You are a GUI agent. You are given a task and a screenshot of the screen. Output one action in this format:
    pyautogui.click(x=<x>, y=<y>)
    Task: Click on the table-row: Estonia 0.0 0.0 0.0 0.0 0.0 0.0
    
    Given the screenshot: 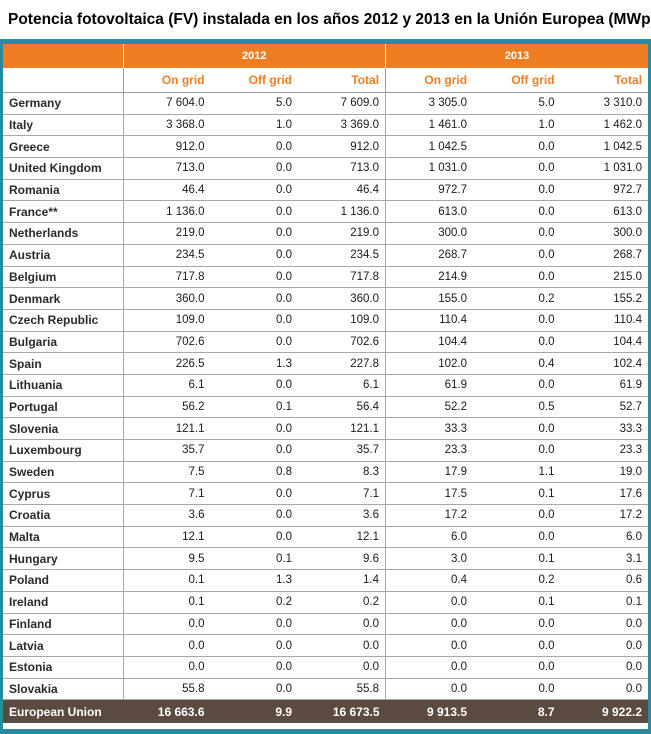 What is the action you would take?
    pyautogui.click(x=326, y=667)
    